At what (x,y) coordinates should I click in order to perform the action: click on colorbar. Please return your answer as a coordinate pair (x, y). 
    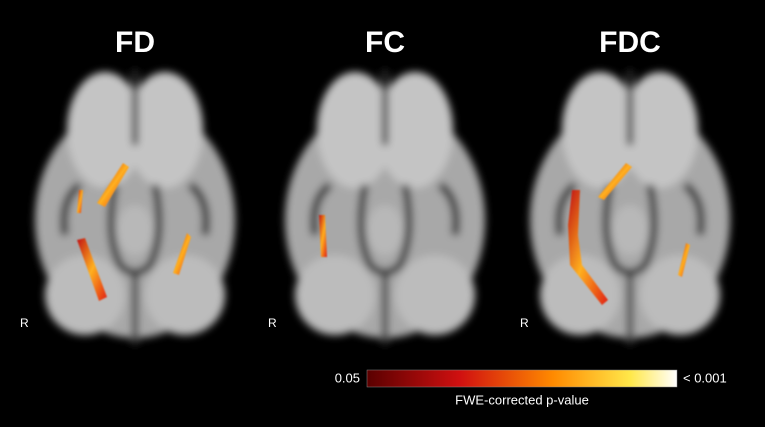
    Looking at the image, I should click on (522, 378).